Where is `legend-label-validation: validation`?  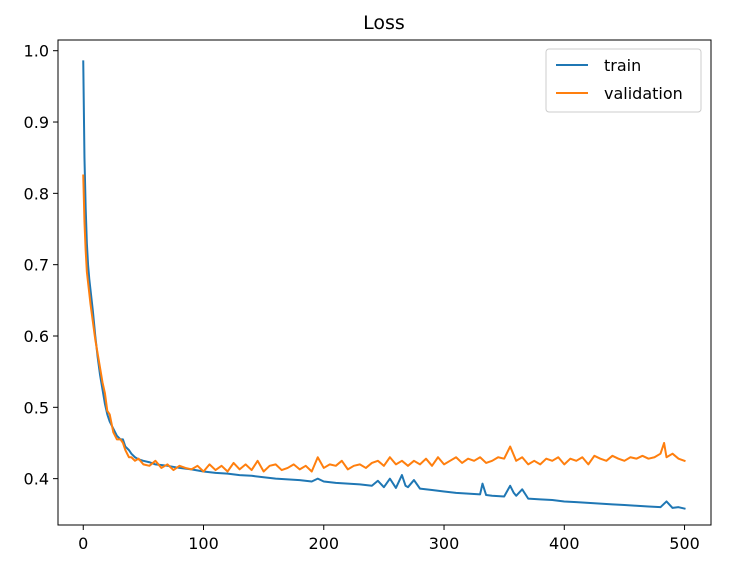 legend-label-validation: validation is located at coordinates (643, 93).